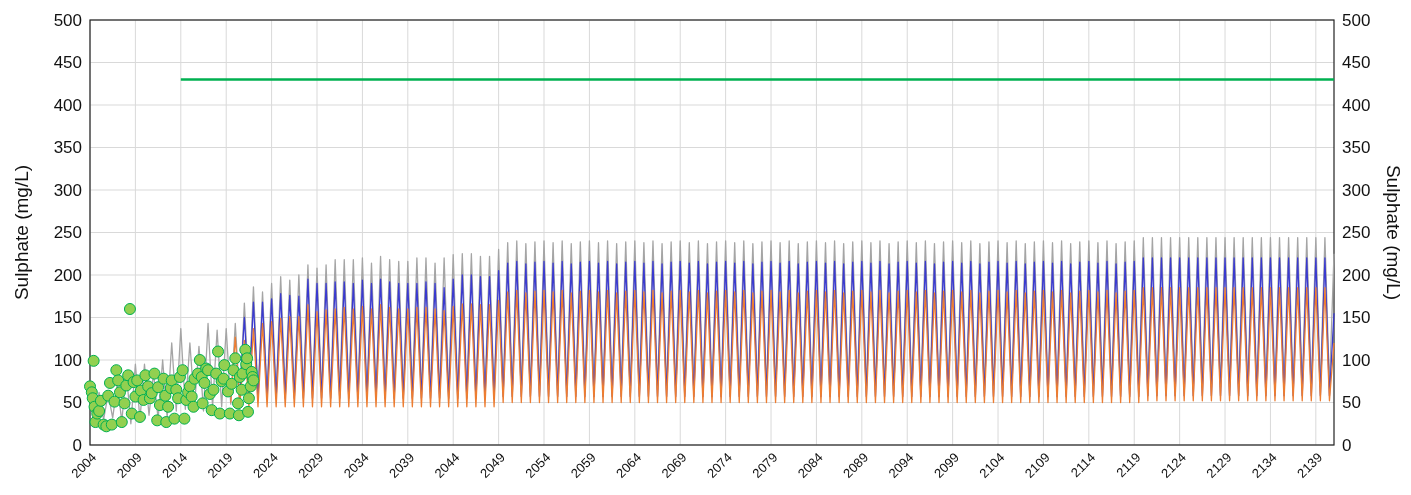 This screenshot has height=495, width=1411. What do you see at coordinates (1356, 105) in the screenshot?
I see `y2-tick-label: 400` at bounding box center [1356, 105].